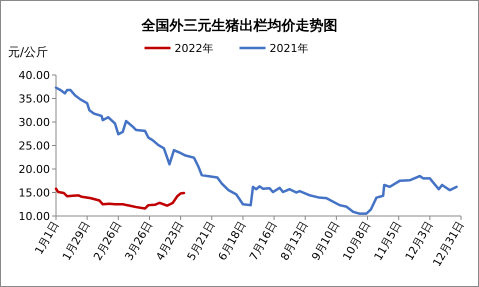 The height and width of the screenshot is (287, 479). Describe the element at coordinates (357, 241) in the screenshot. I see `x-tick-label: 10月8日` at that location.